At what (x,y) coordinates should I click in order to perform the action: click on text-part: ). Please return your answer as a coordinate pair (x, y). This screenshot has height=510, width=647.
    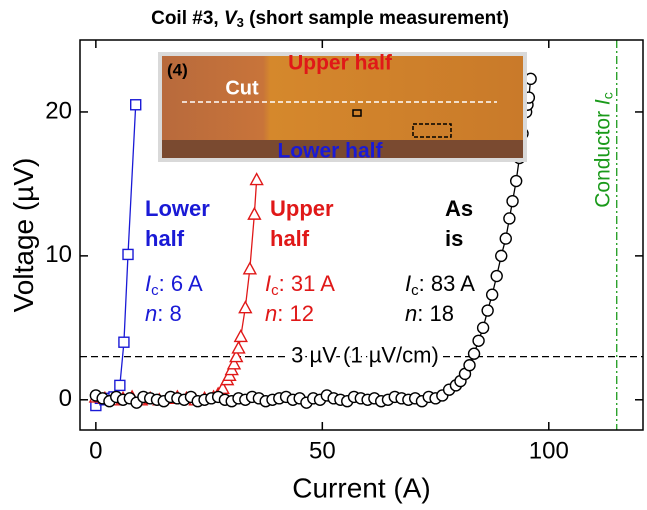
    Looking at the image, I should click on (23, 162).